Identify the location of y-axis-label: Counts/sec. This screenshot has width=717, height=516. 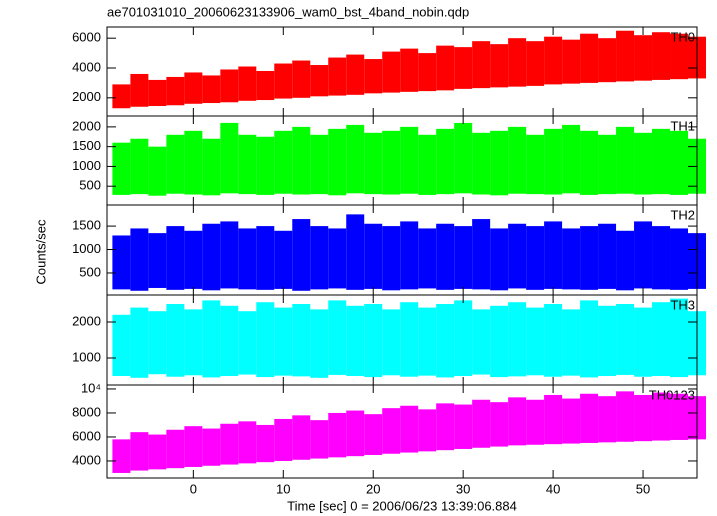
(40, 252).